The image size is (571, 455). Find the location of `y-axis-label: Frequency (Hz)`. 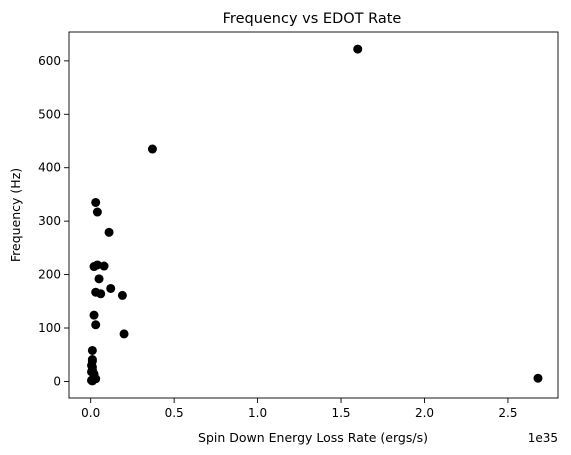

y-axis-label: Frequency (Hz) is located at coordinates (15, 215).